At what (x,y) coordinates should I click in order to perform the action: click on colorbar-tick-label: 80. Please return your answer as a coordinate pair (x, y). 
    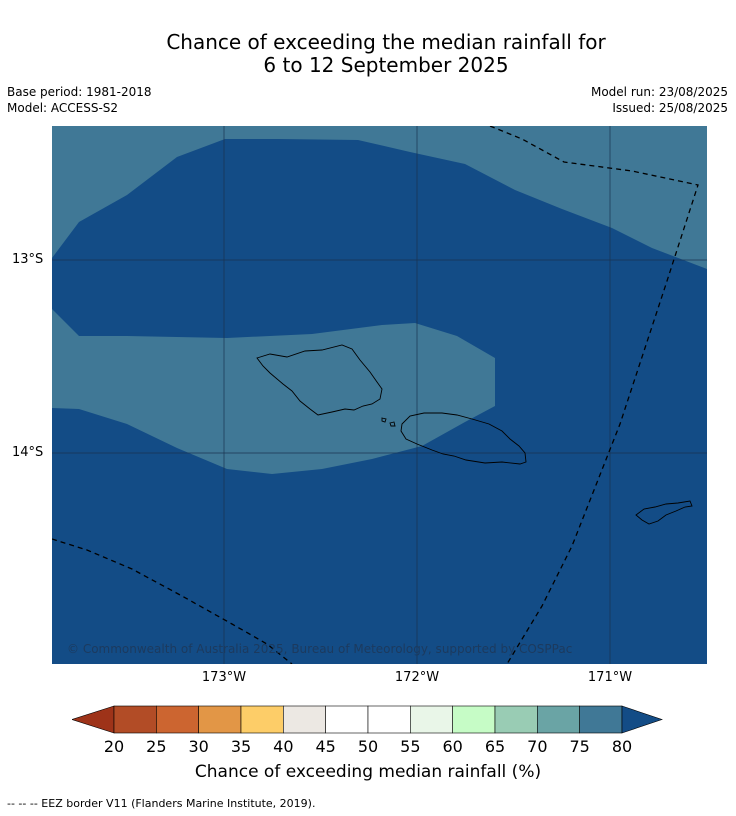
    Looking at the image, I should click on (622, 746).